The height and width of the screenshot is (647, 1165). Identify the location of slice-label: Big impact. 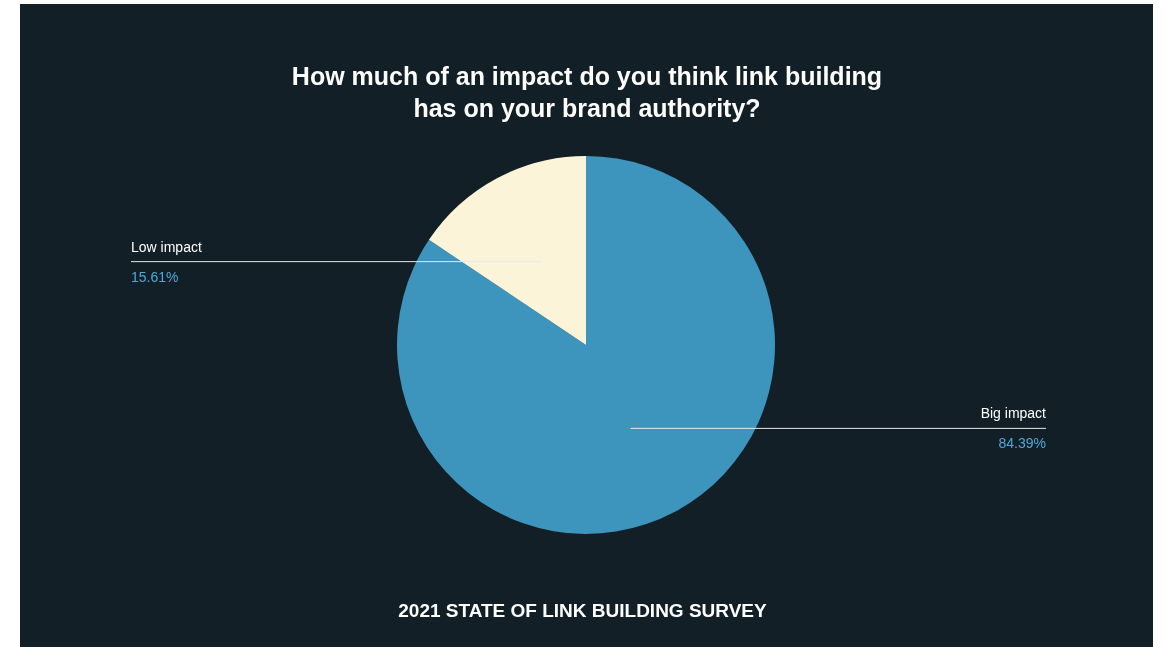
(1013, 413).